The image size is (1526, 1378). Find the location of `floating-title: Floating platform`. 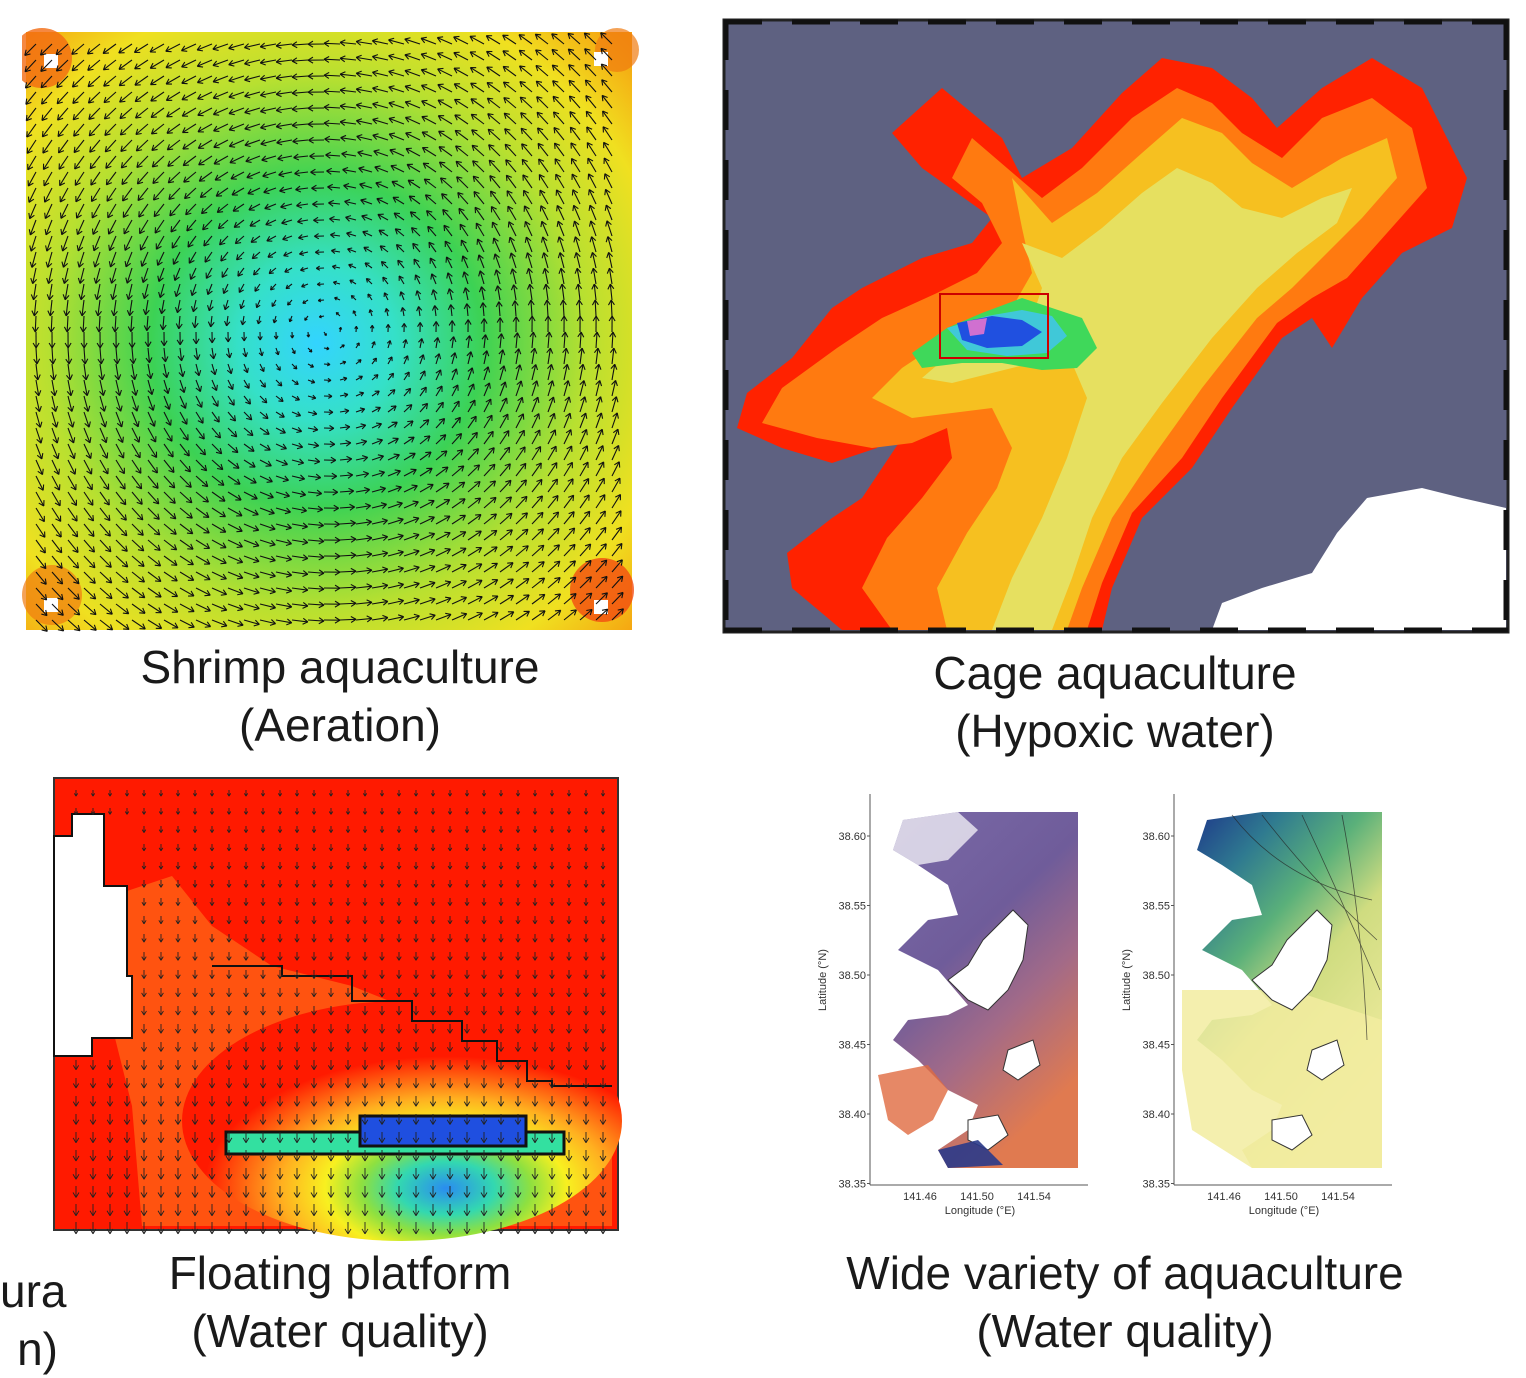

floating-title: Floating platform is located at coordinates (340, 1273).